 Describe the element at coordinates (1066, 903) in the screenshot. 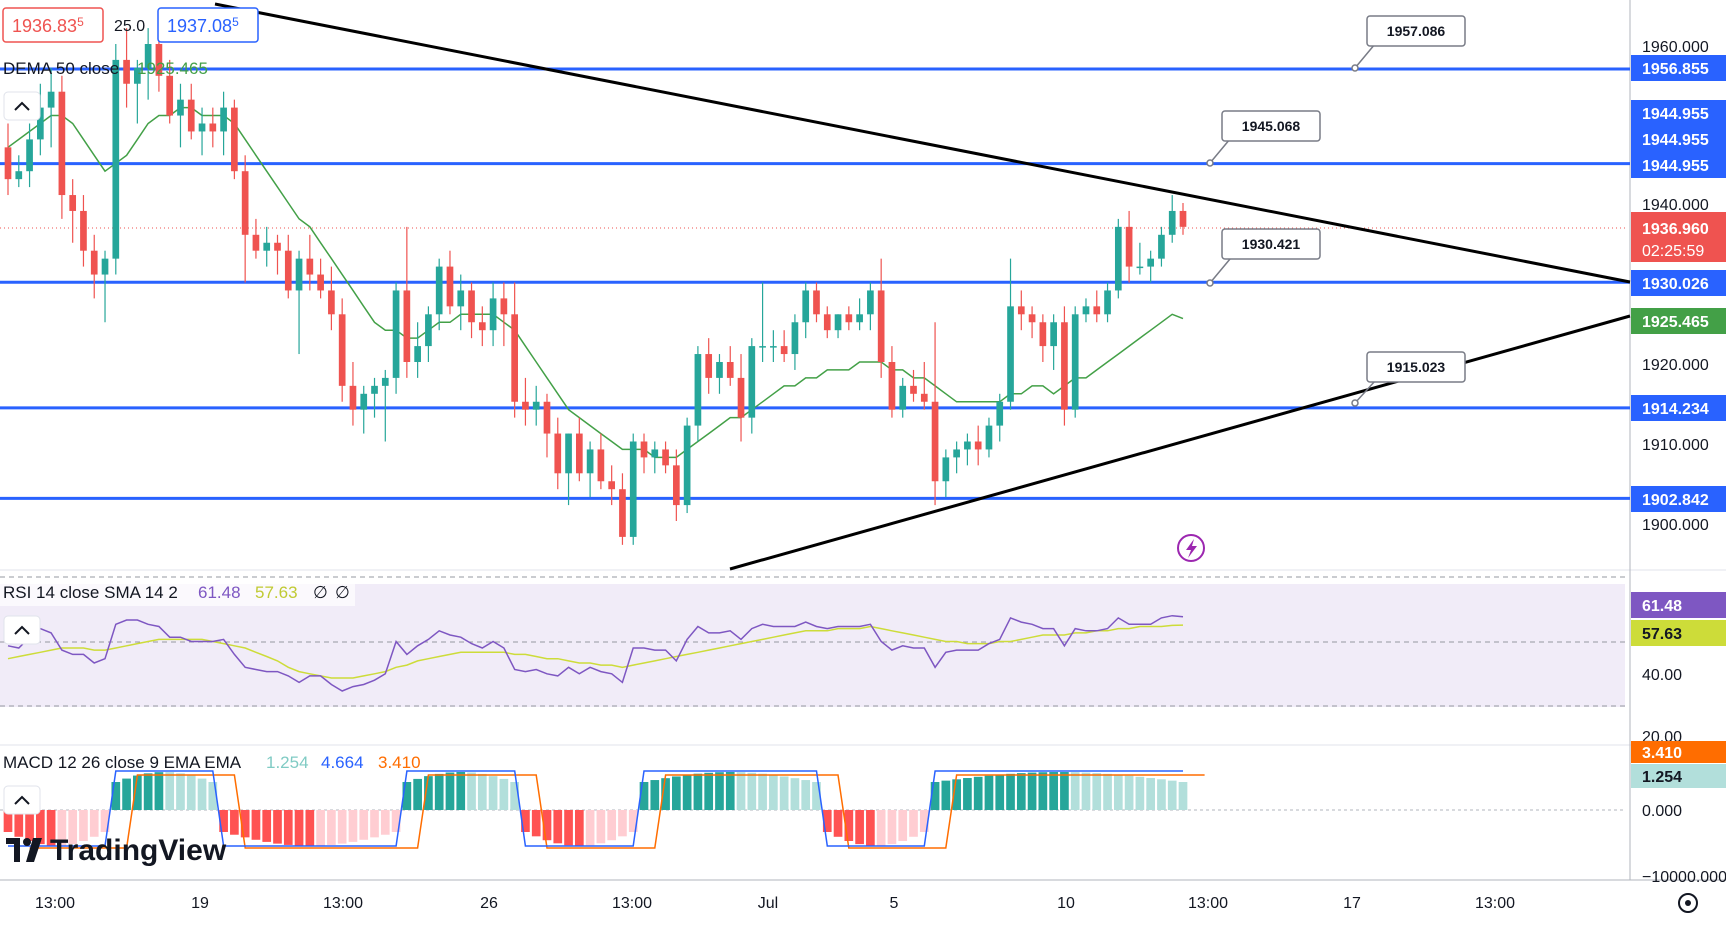

I see `time-tick: 10` at that location.